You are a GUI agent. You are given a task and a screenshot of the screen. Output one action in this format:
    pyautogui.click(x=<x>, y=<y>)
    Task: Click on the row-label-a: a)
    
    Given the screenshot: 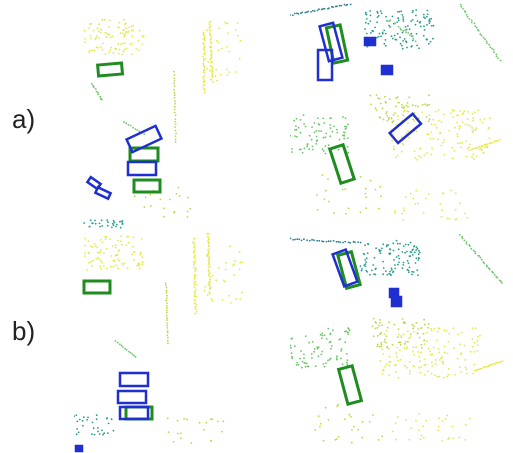 What is the action you would take?
    pyautogui.click(x=24, y=119)
    